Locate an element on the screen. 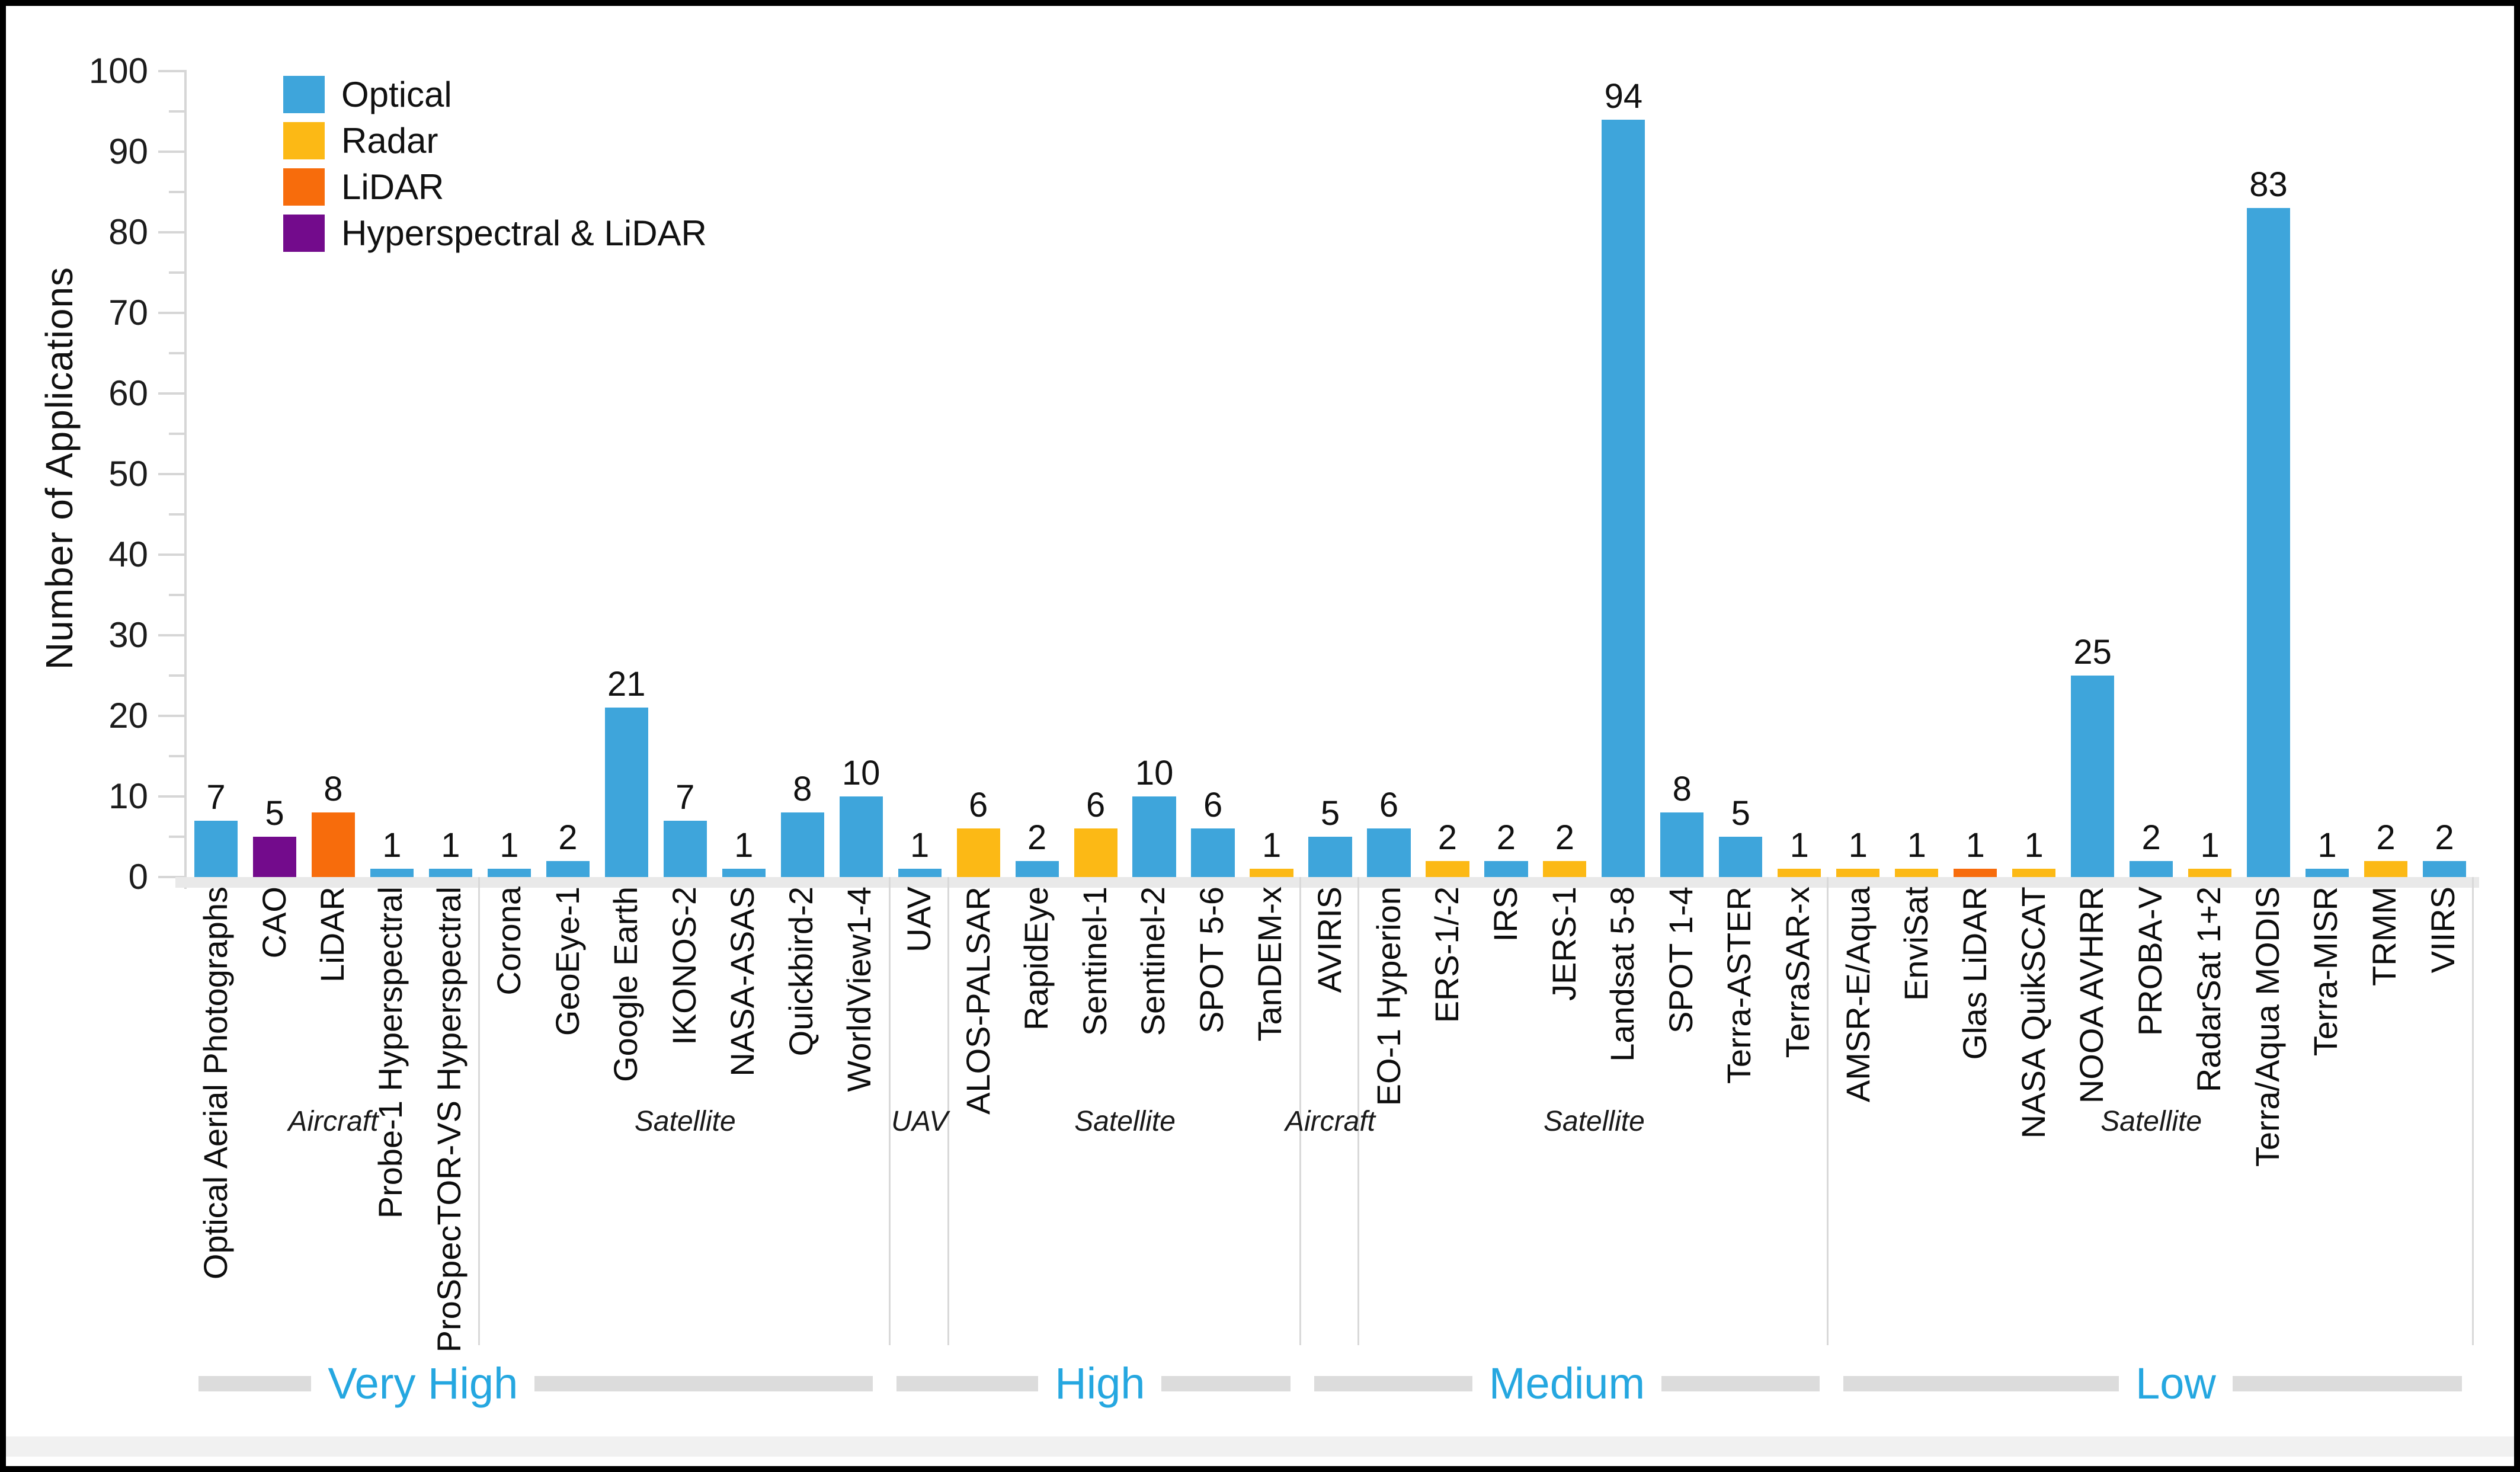 The width and height of the screenshot is (2520, 1472). y-axis-tick-label: 80 is located at coordinates (128, 232).